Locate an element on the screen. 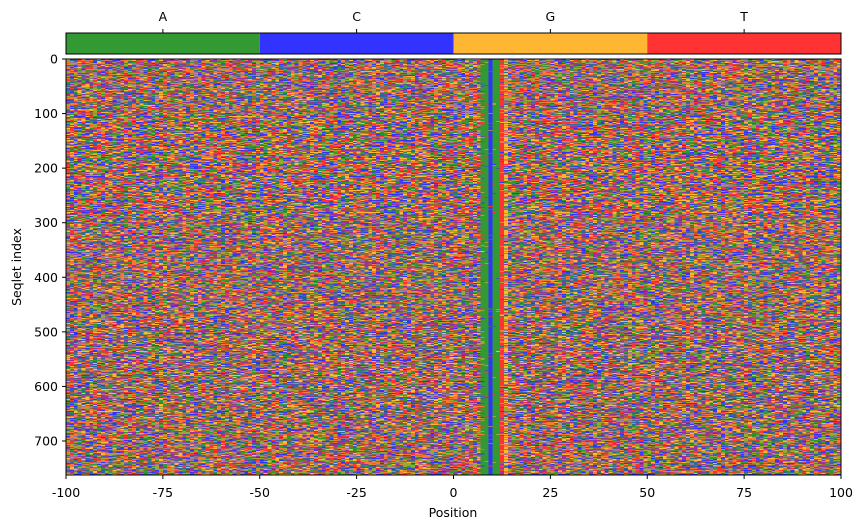 This screenshot has width=863, height=529. colorbar-segment-A is located at coordinates (163, 43).